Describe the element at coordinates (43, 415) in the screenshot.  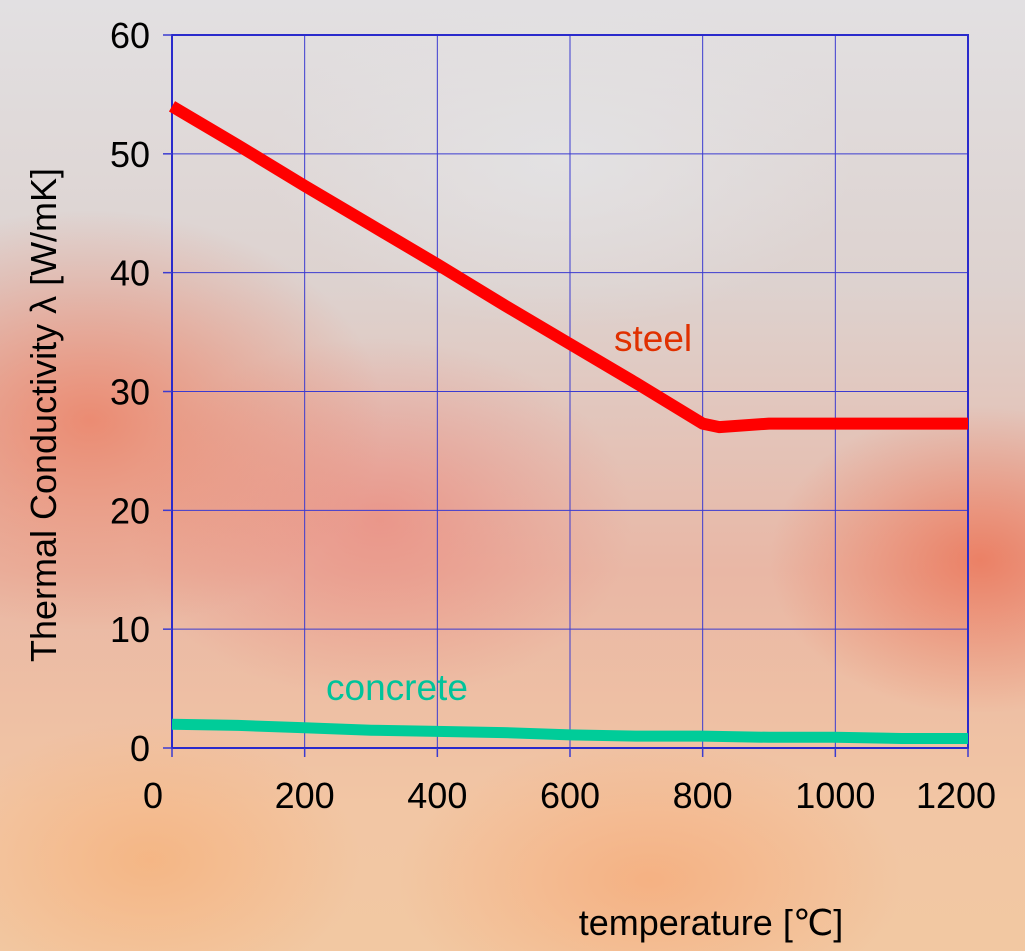
I see `y-axis-title: Thermal Conductivity λ [W/mK]` at that location.